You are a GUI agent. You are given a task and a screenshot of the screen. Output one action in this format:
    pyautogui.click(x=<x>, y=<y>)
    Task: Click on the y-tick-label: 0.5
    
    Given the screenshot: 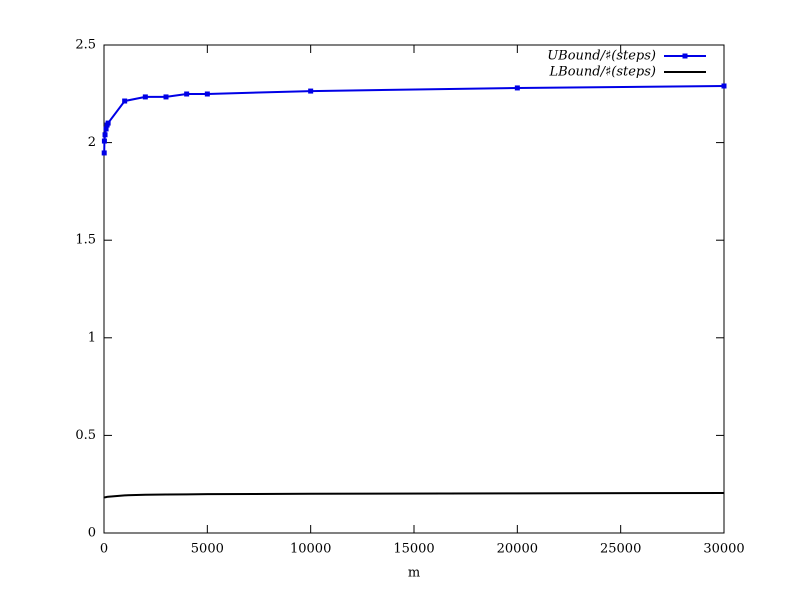 What is the action you would take?
    pyautogui.click(x=85, y=435)
    